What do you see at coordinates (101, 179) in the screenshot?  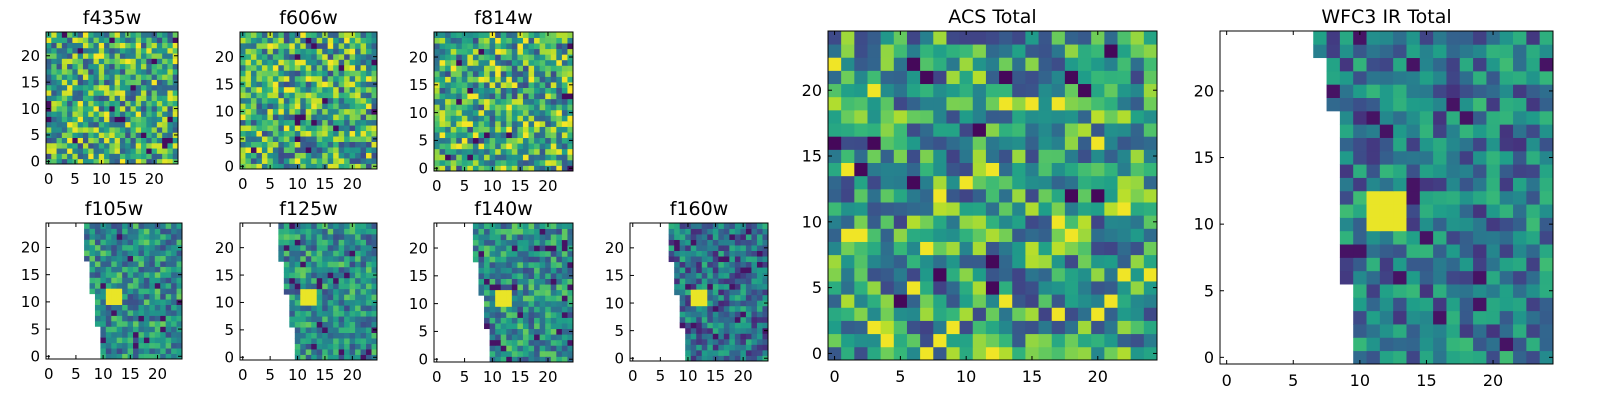 I see `x-tick-label: 10` at bounding box center [101, 179].